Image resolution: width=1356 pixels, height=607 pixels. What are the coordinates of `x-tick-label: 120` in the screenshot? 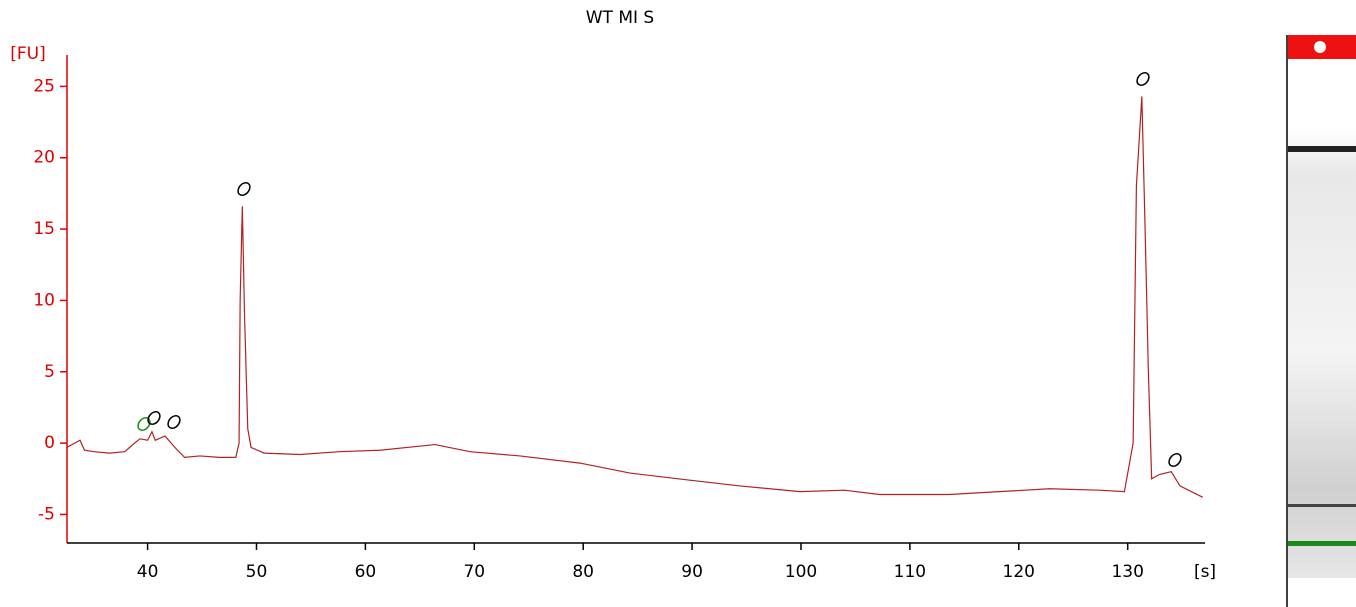 It's located at (1019, 572).